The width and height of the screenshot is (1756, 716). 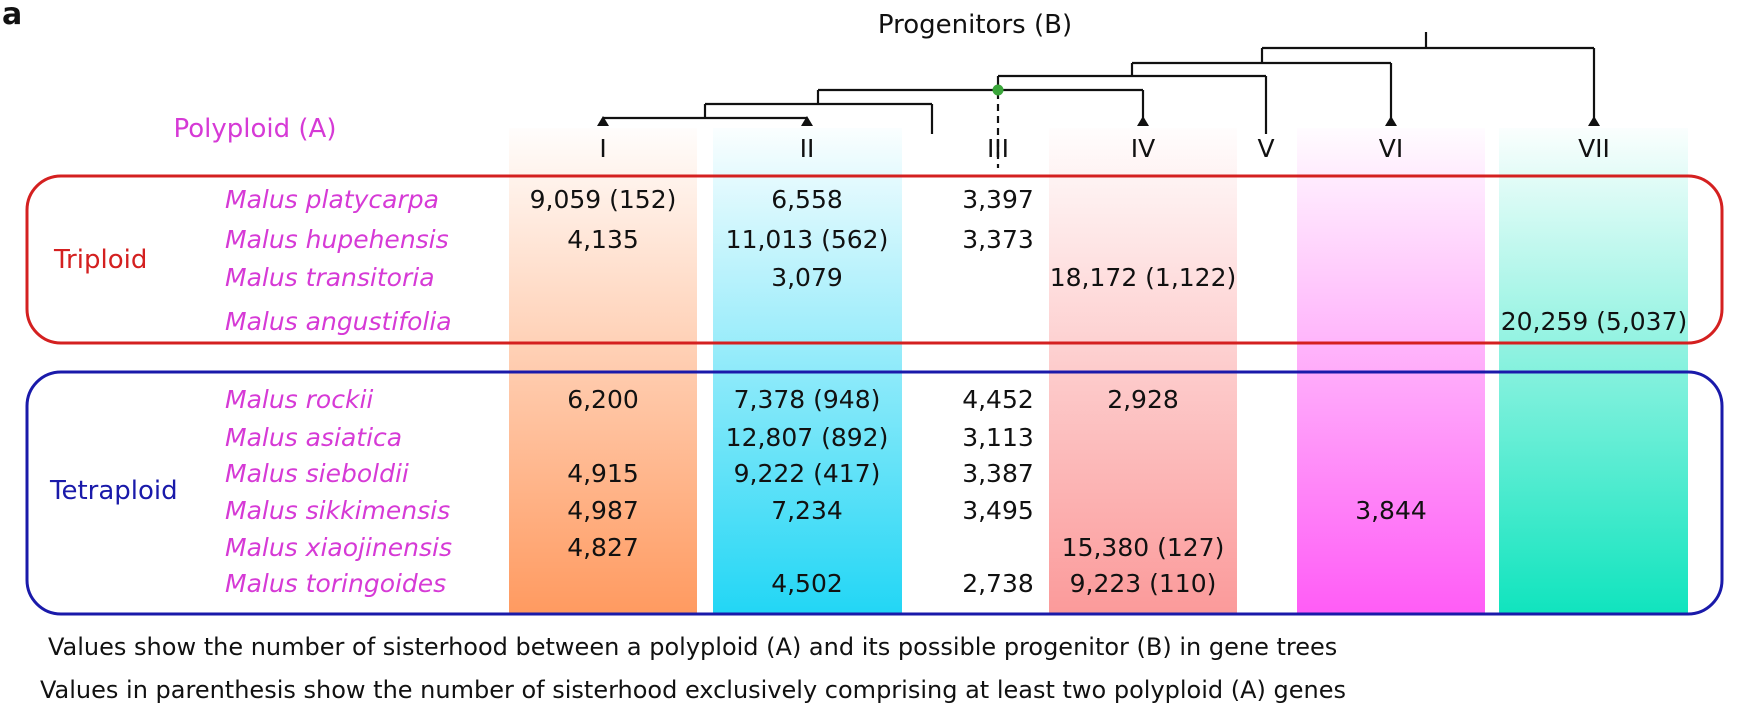 I want to click on value-I: 4,135, so click(x=603, y=239).